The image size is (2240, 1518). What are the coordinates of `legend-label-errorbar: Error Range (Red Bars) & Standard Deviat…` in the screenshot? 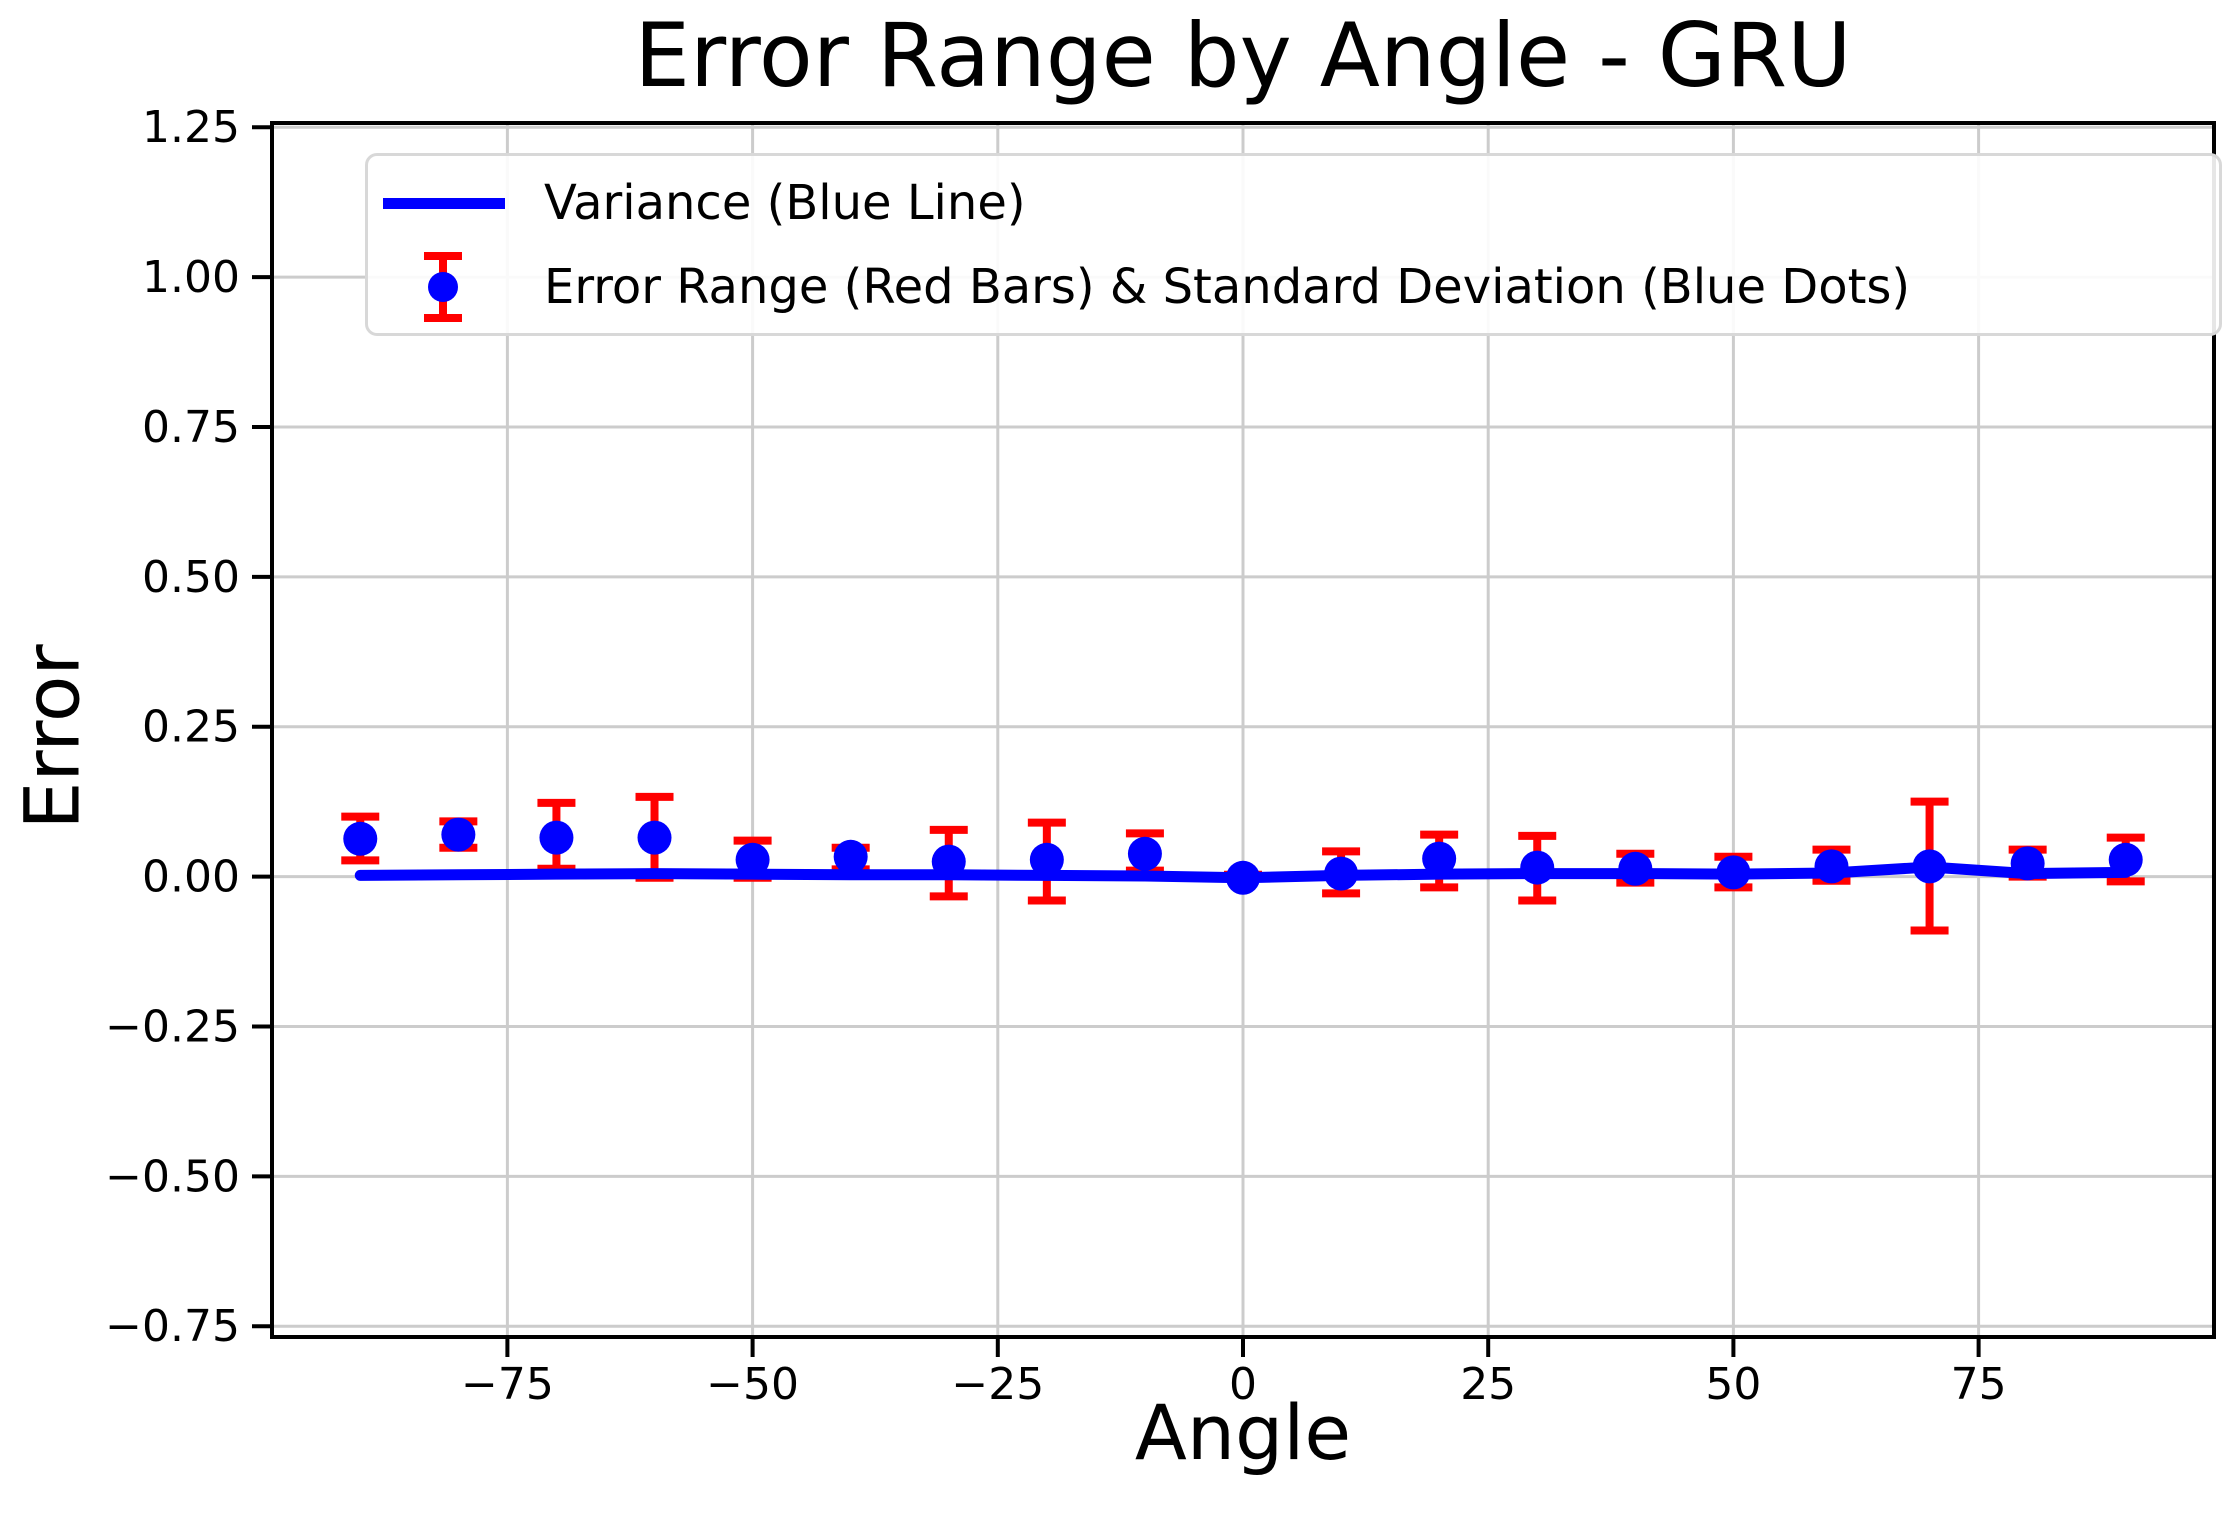 It's located at (1227, 287).